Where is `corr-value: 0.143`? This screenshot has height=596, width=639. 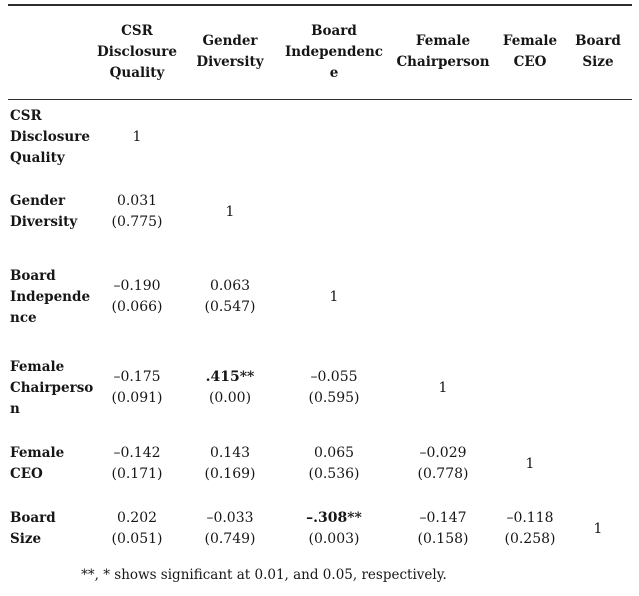 corr-value: 0.143 is located at coordinates (230, 453).